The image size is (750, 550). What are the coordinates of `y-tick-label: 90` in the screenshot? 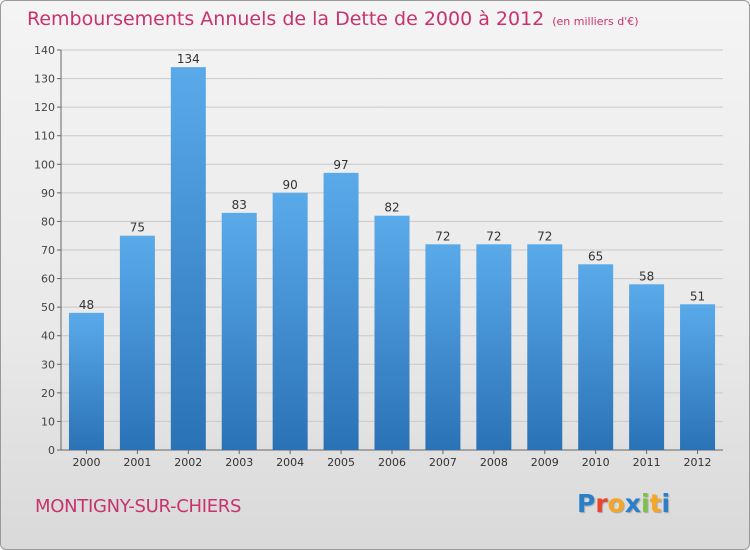 It's located at (48, 193).